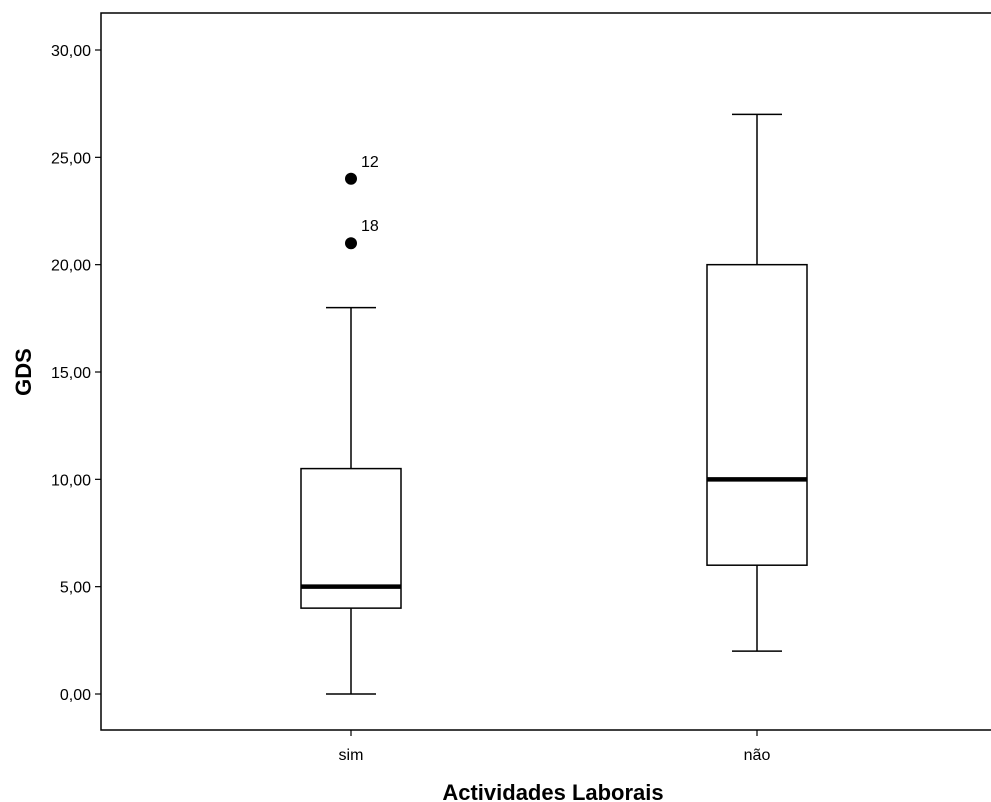 The image size is (991, 802). I want to click on box-não, so click(757, 382).